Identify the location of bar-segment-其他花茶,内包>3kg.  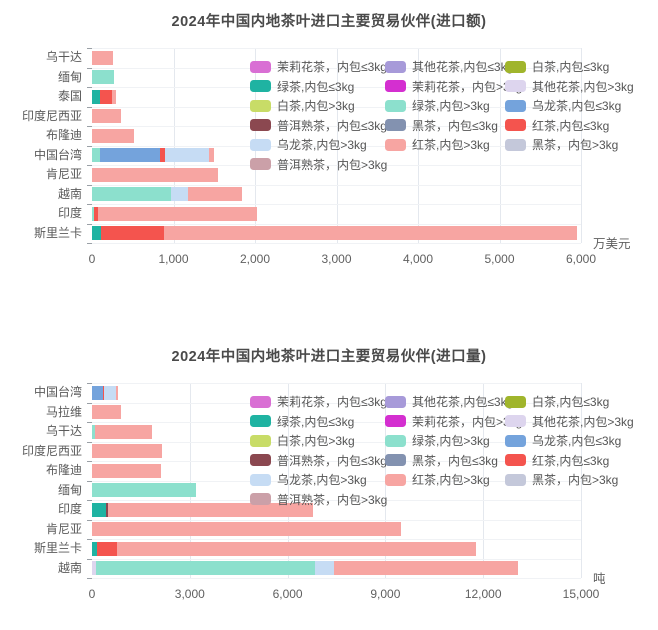
(94, 568).